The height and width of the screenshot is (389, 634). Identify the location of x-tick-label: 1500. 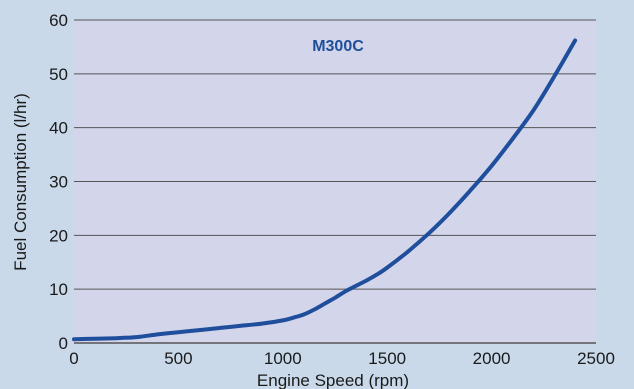
(387, 358).